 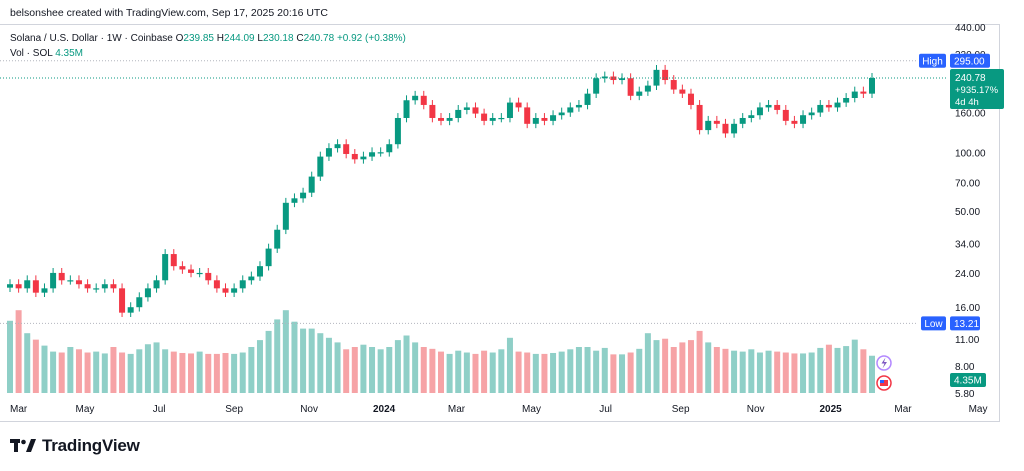 I want to click on tradingview-brand: TradingView, so click(x=75, y=446).